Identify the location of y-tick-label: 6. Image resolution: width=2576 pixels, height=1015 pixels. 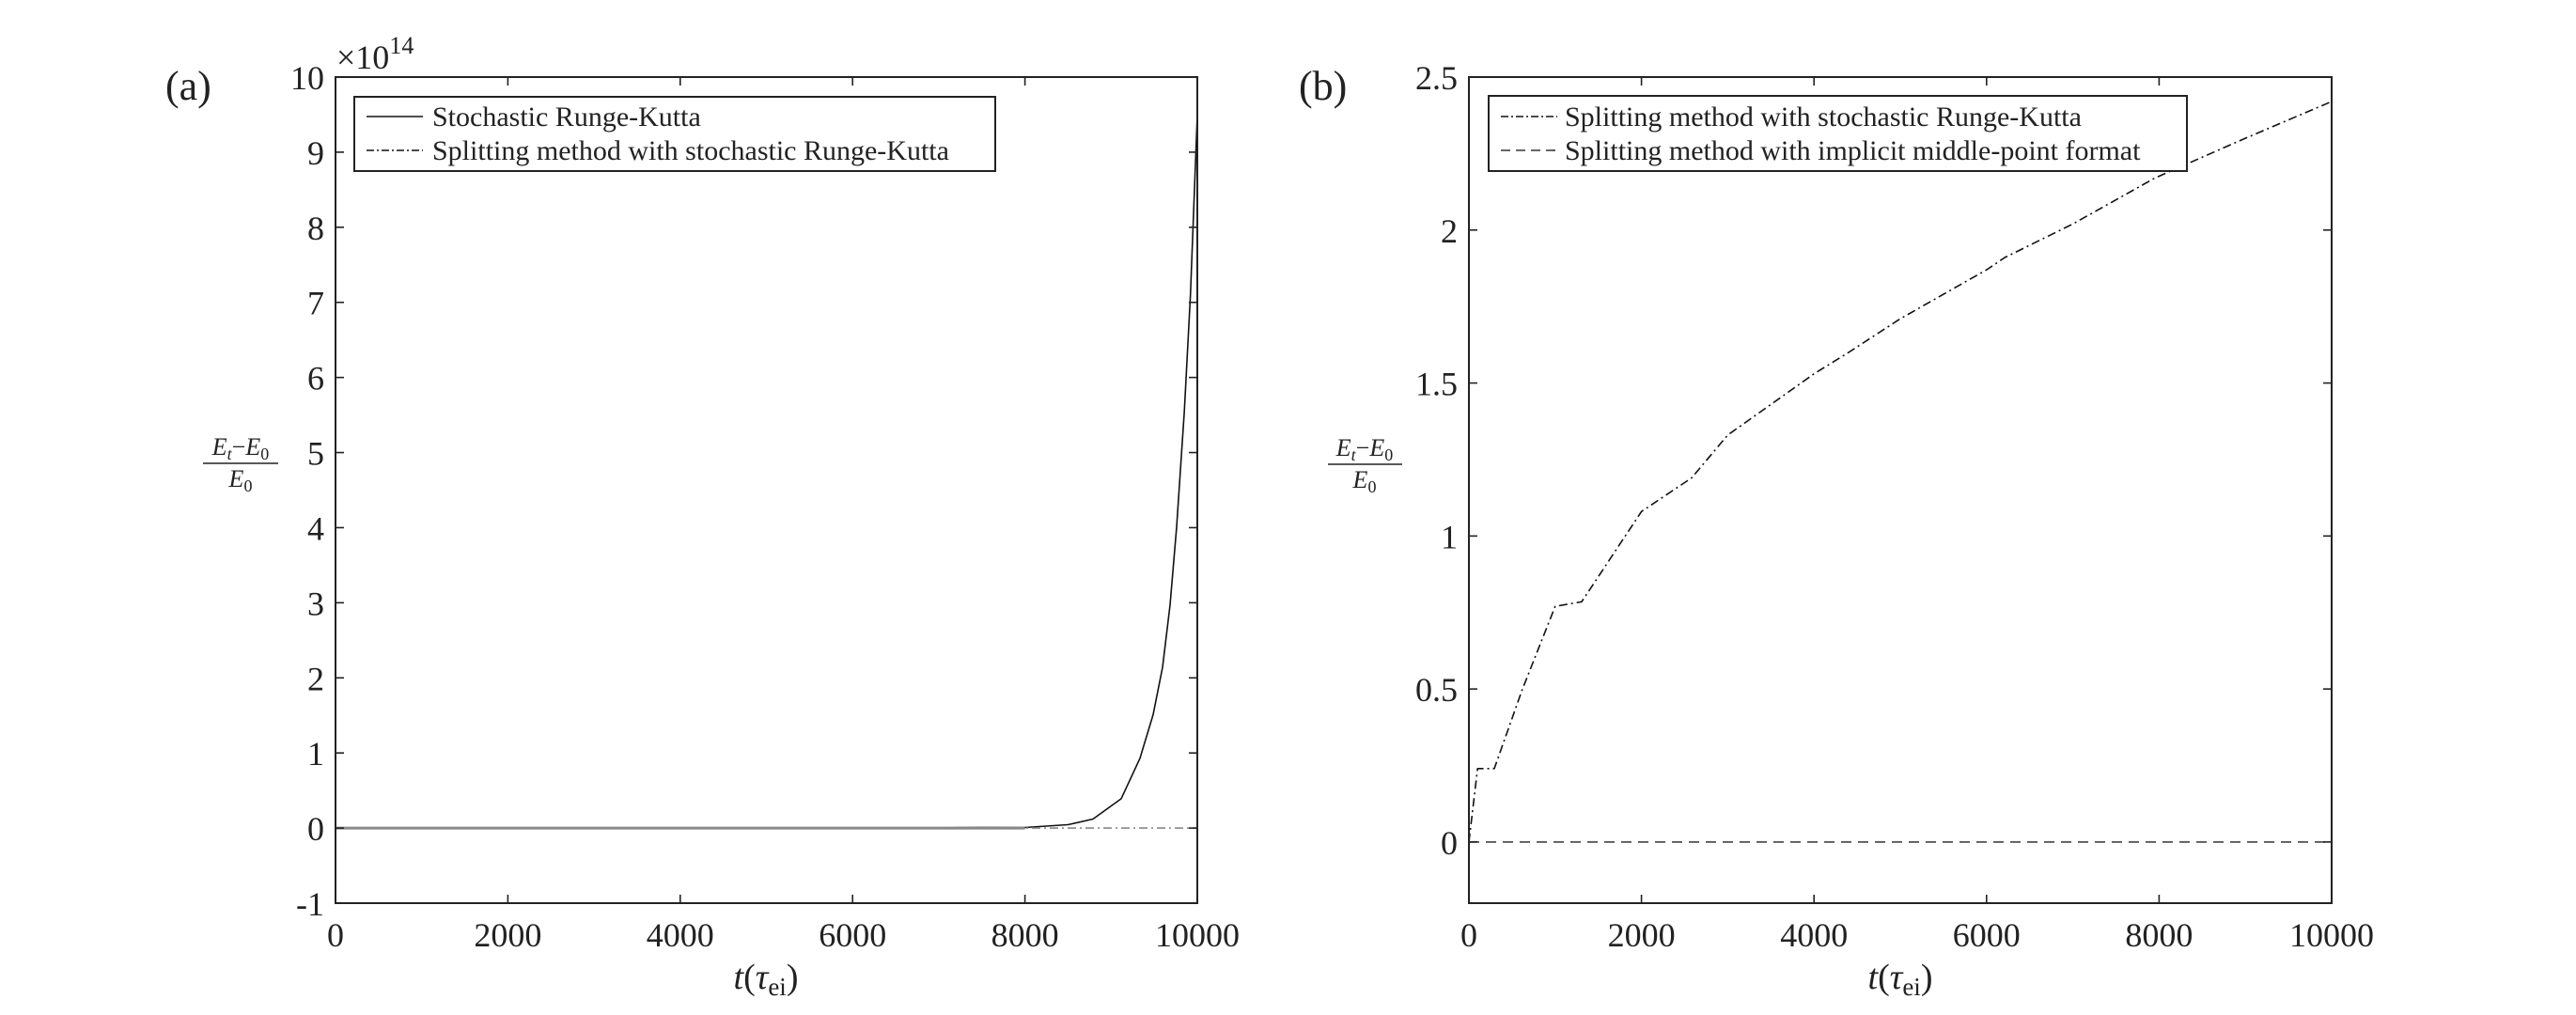
(315, 379).